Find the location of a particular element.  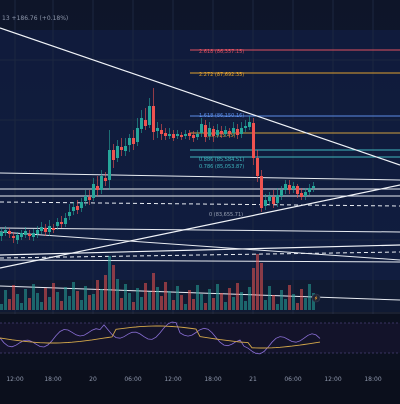

fib-label-1: (85,915.45) is located at coordinates (220, 136).